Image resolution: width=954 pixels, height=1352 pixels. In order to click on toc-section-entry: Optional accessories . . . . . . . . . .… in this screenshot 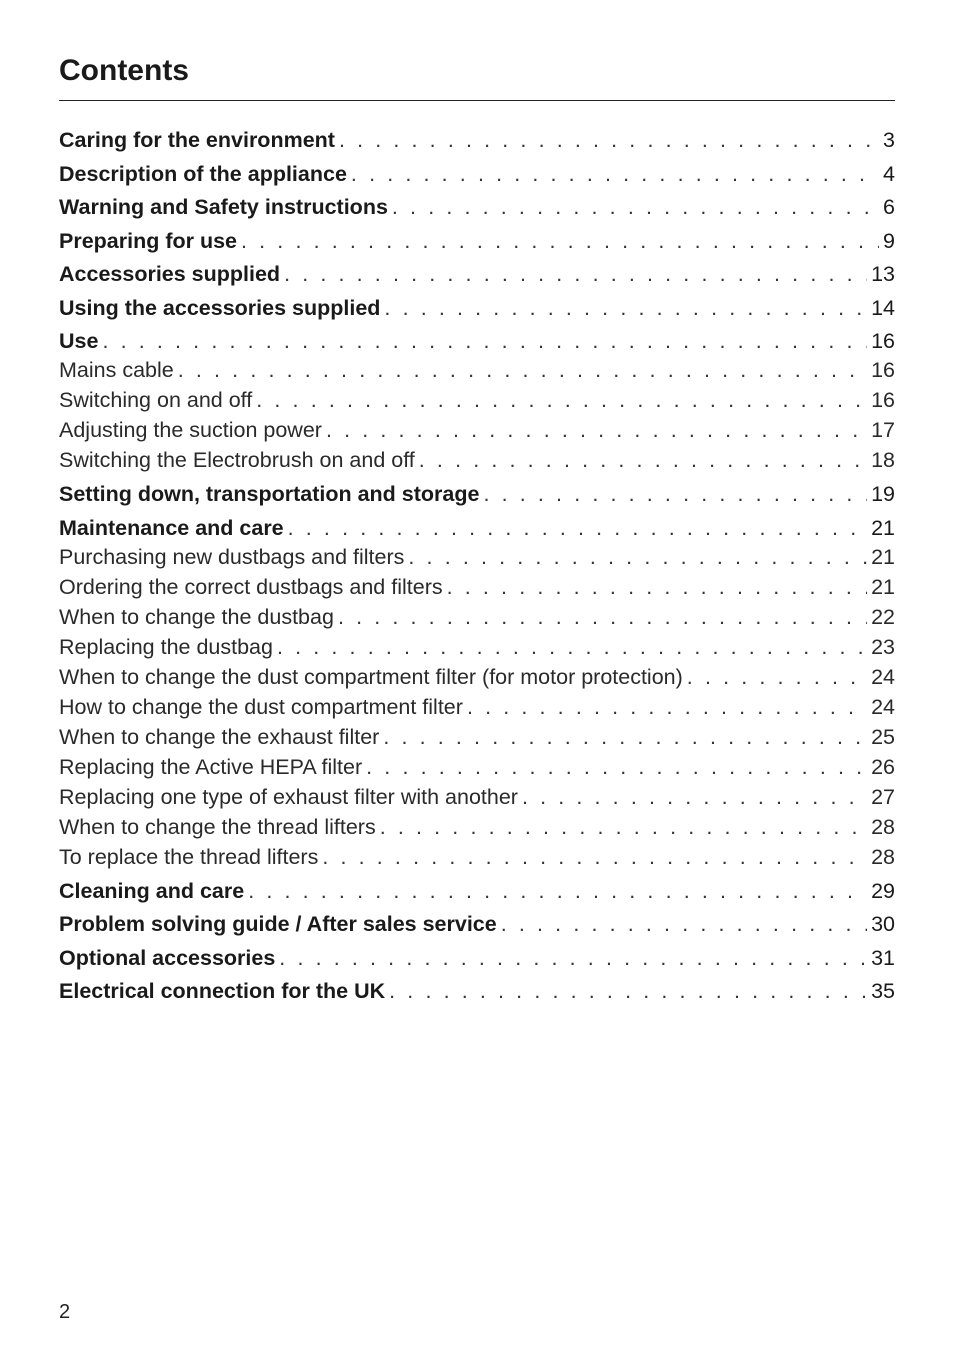, I will do `click(477, 959)`.